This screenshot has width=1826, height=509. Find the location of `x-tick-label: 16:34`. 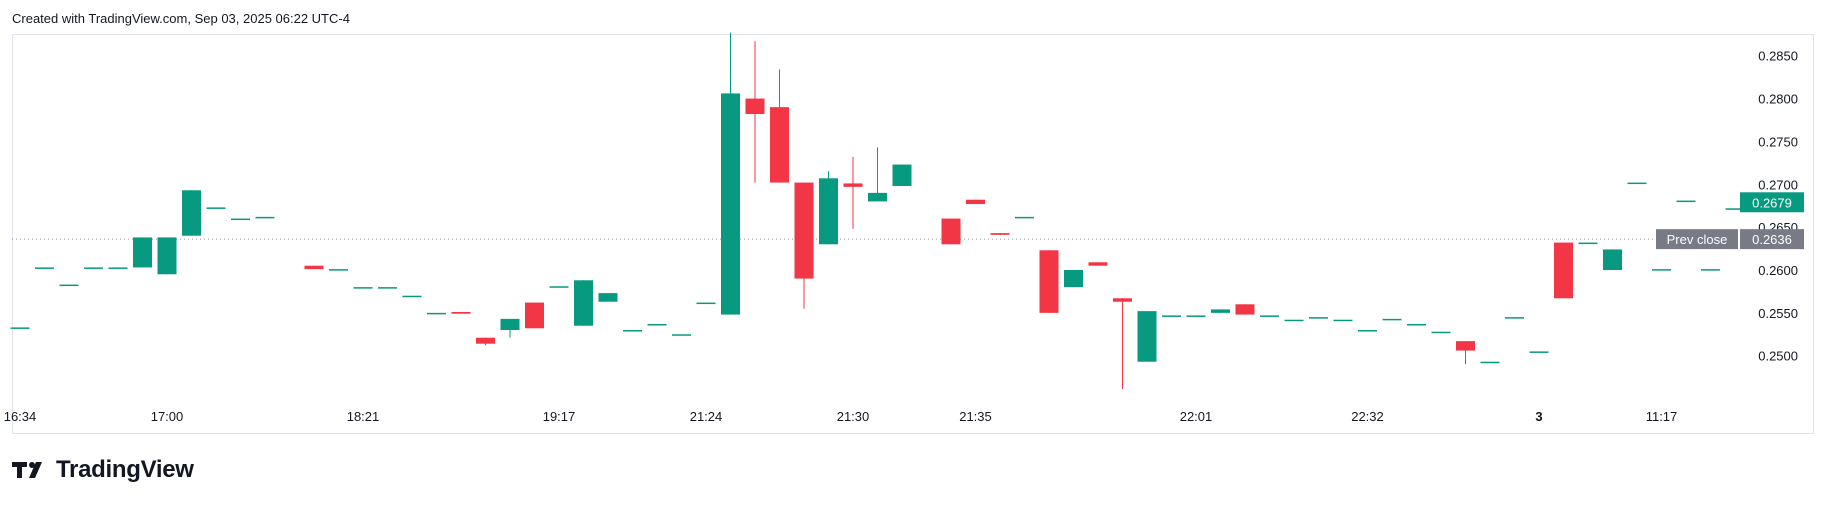

x-tick-label: 16:34 is located at coordinates (20, 416).